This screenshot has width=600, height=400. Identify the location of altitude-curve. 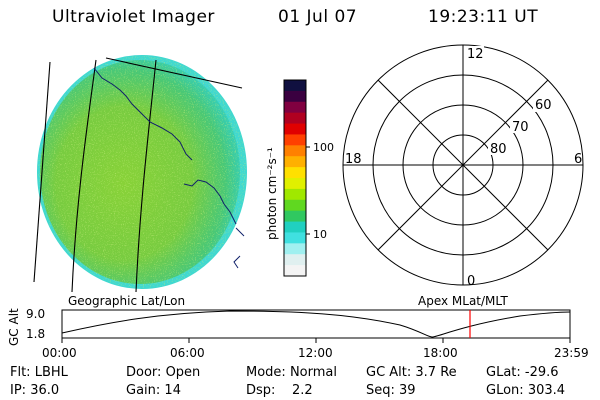
(316, 324).